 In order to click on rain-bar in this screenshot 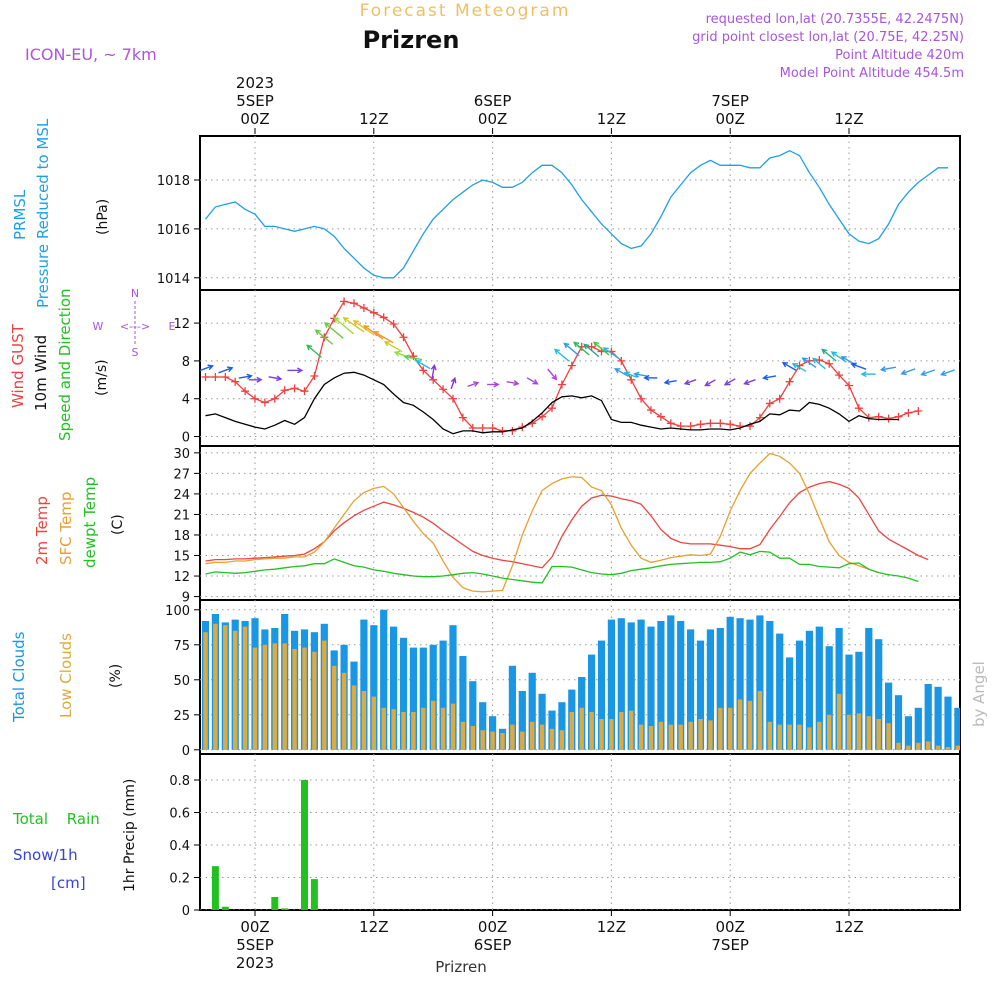, I will do `click(304, 845)`.